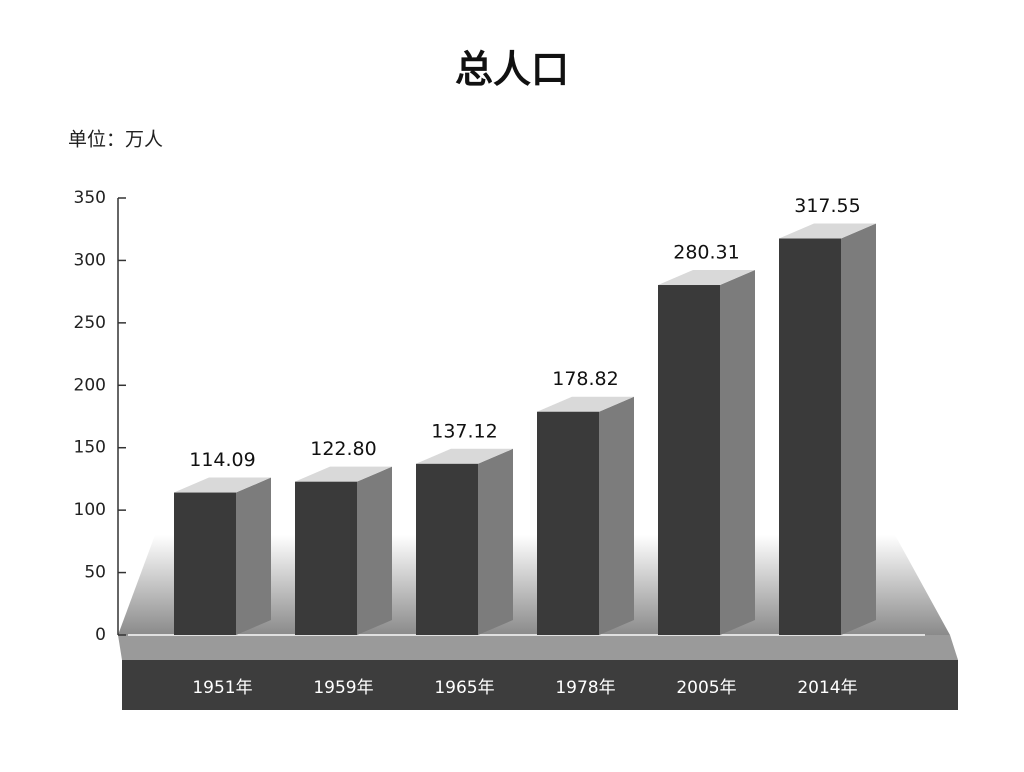 The width and height of the screenshot is (1024, 772). What do you see at coordinates (706, 688) in the screenshot?
I see `x-tick-label: 2005年` at bounding box center [706, 688].